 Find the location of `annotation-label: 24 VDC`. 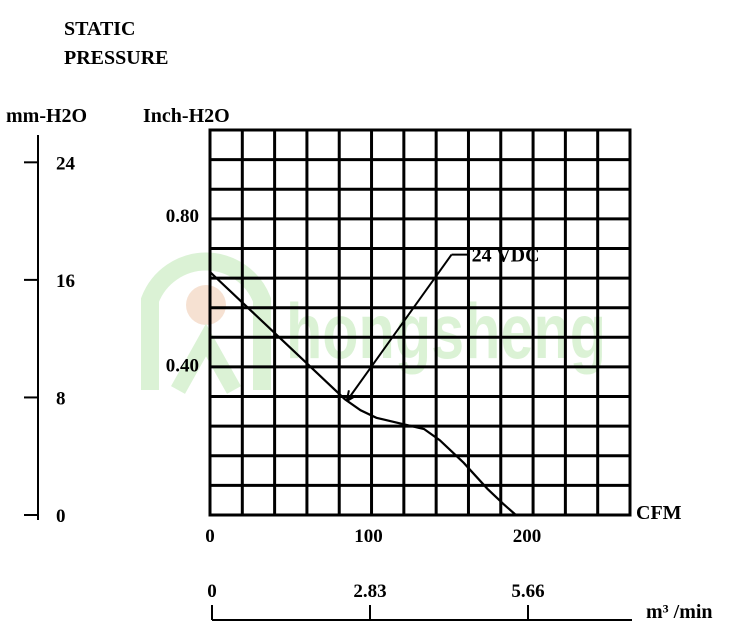

annotation-label: 24 VDC is located at coordinates (506, 256).